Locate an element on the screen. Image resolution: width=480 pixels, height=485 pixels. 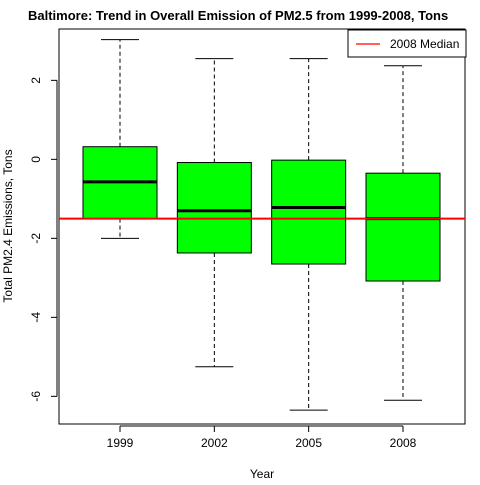
boxplot-2008 is located at coordinates (403, 233).